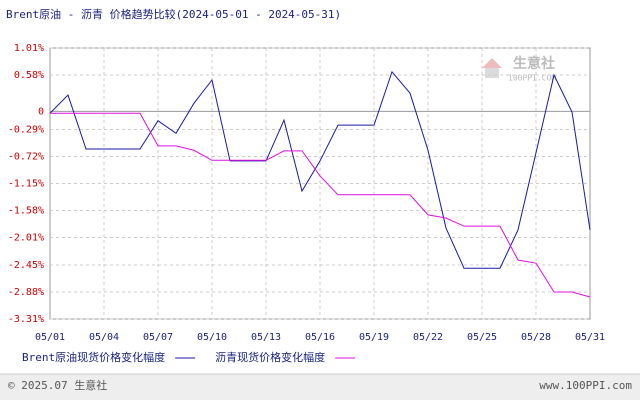 The image size is (640, 400). I want to click on y-tick-label: -0.72%, so click(26, 157).